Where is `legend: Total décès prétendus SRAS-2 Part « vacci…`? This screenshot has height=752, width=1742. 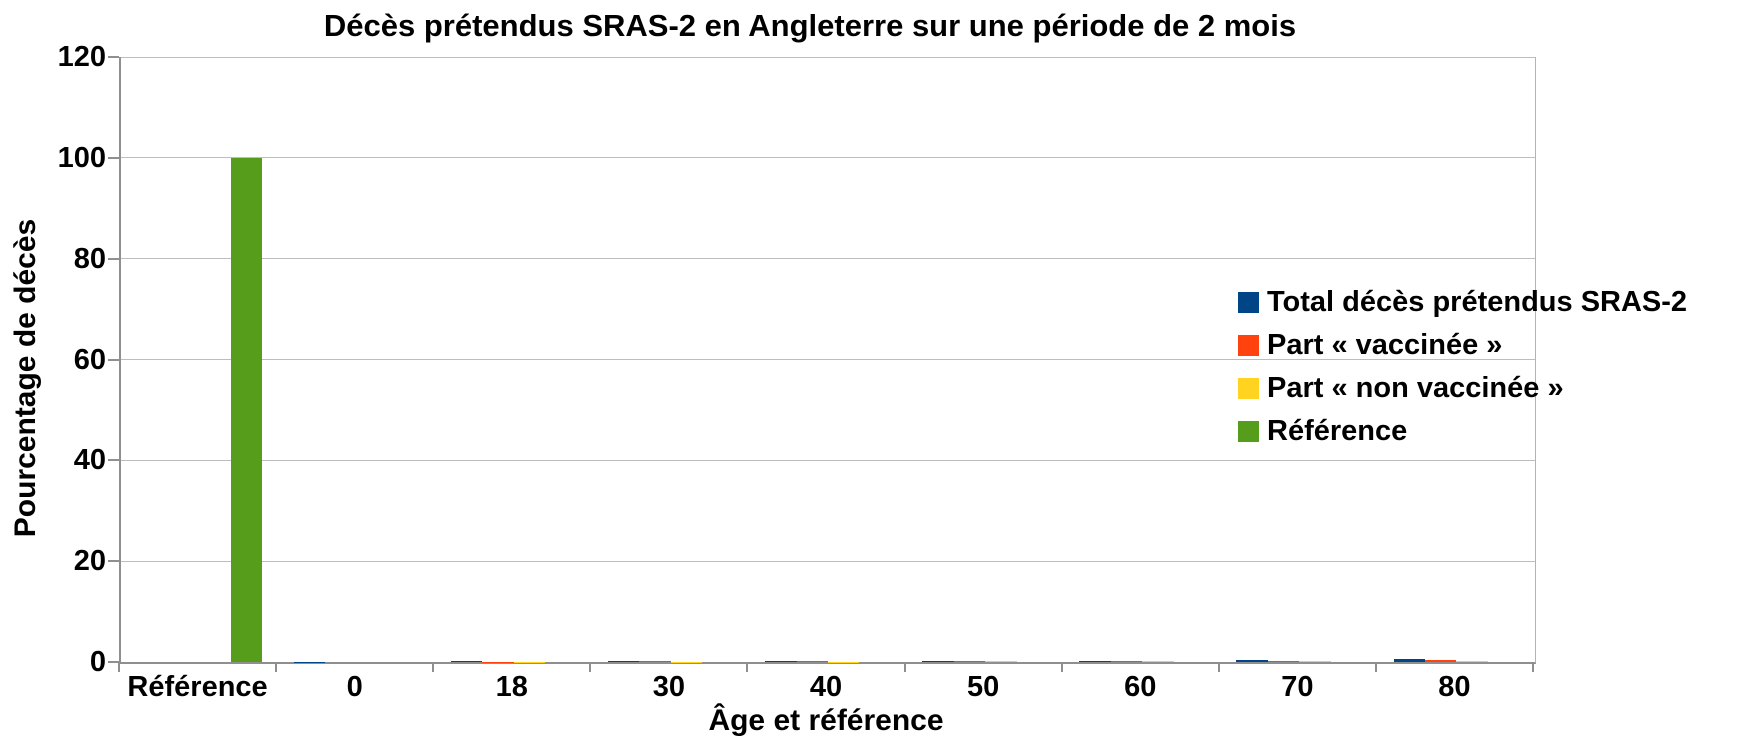
legend: Total décès prétendus SRAS-2 Part « vacci… is located at coordinates (1462, 367).